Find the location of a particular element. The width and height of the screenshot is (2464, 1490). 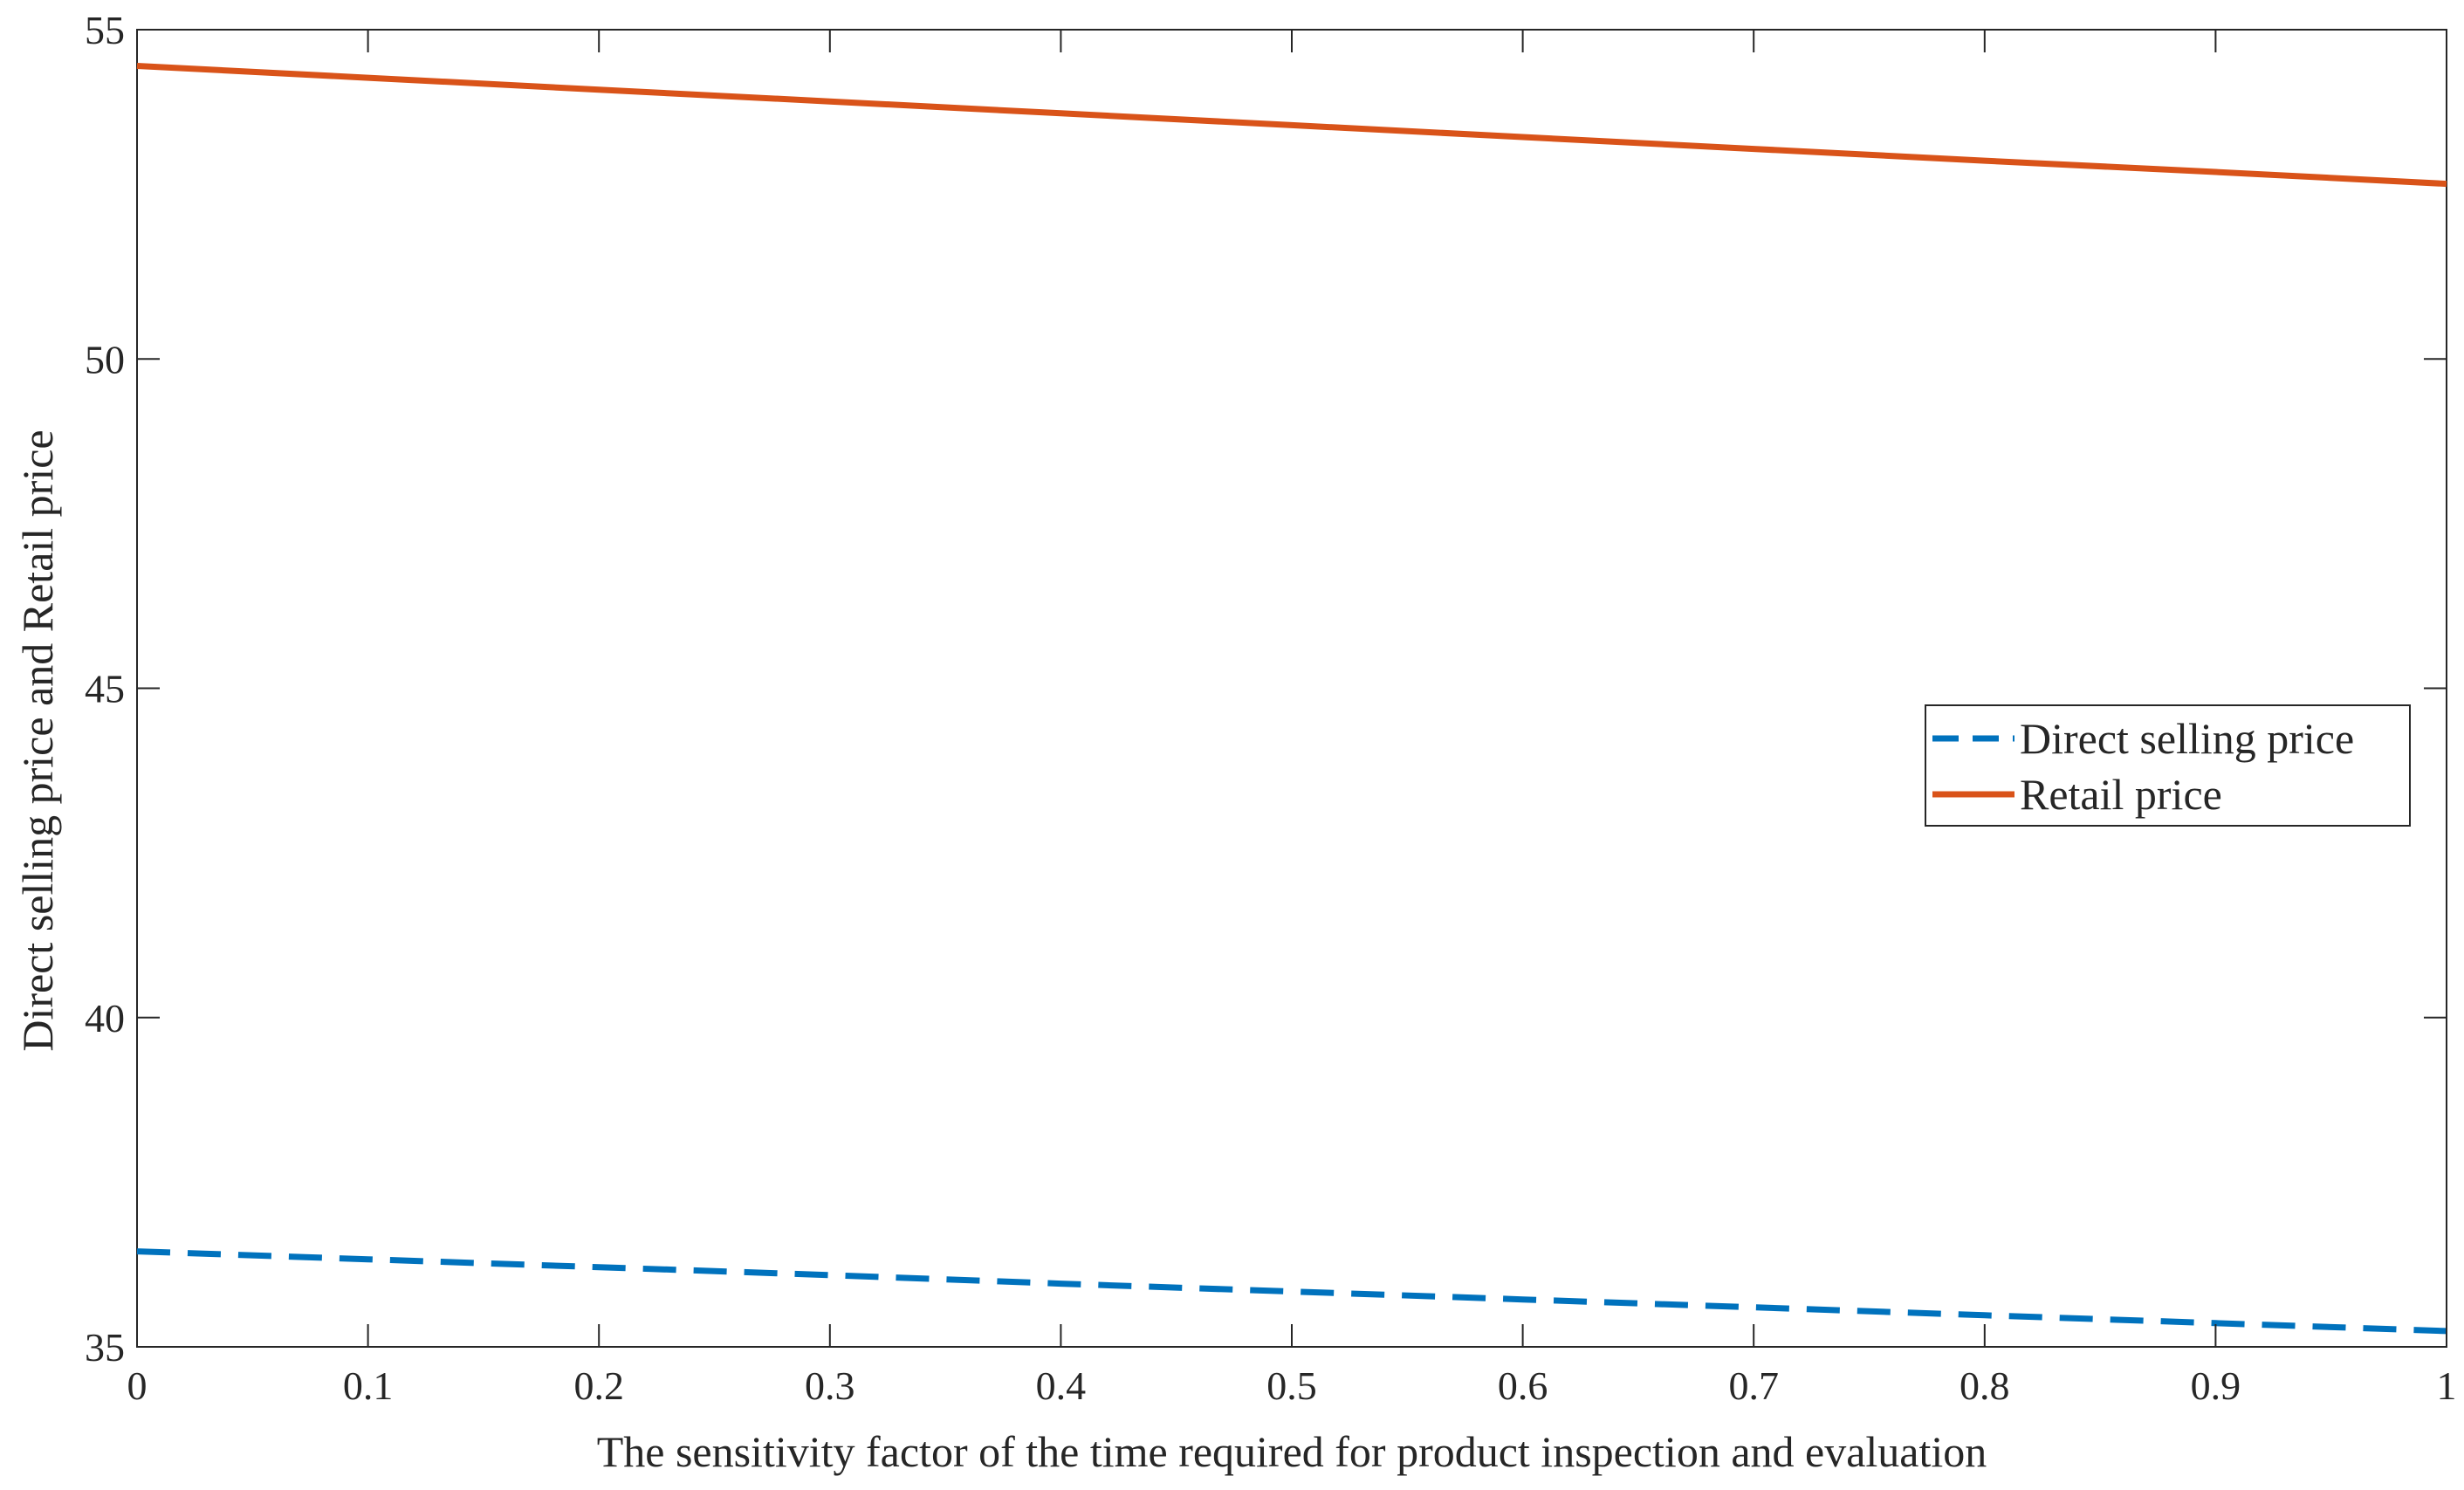

x-tick-label: 0.8 is located at coordinates (1985, 1385).